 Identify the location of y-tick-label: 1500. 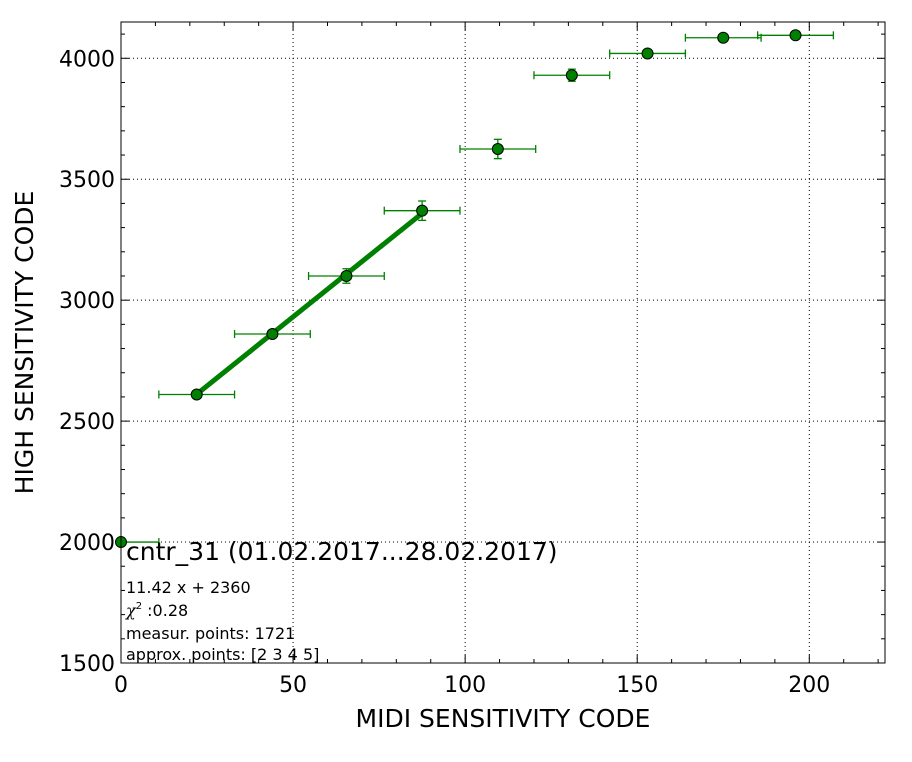
(87, 664).